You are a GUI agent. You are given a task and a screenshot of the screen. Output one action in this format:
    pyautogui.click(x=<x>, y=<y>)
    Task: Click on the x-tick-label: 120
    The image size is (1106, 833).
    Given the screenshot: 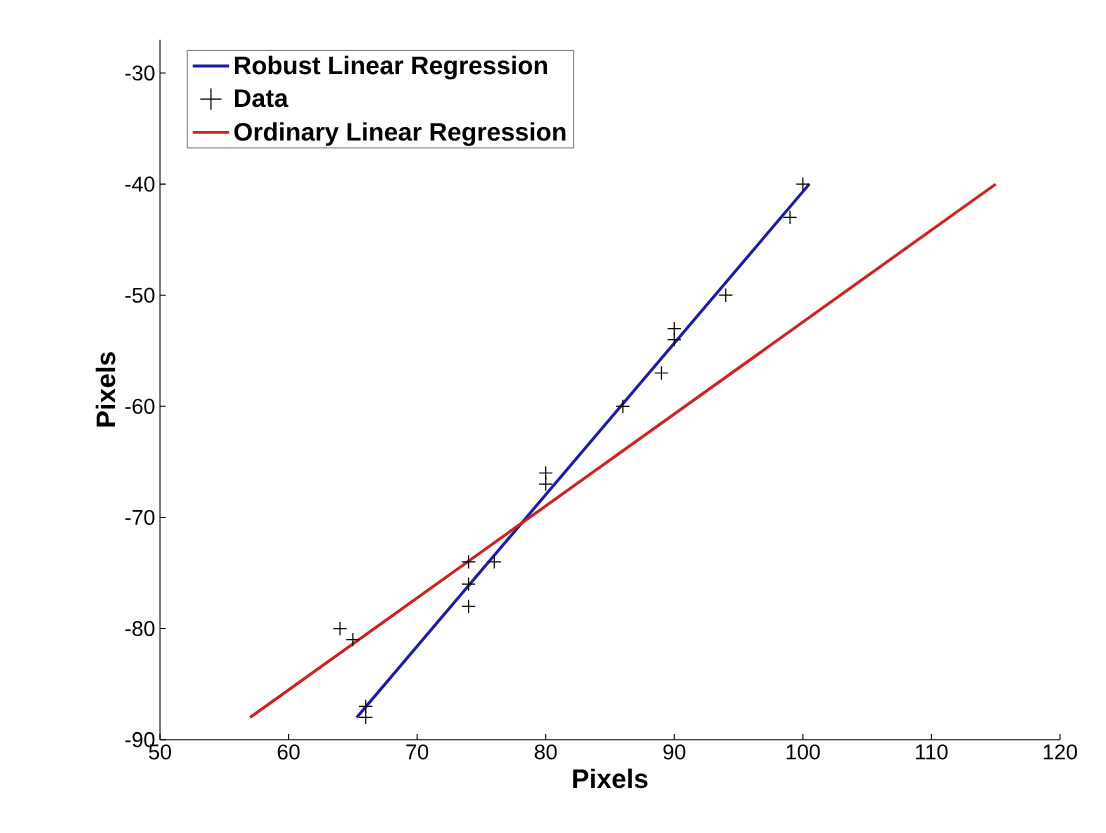 What is the action you would take?
    pyautogui.click(x=1060, y=752)
    